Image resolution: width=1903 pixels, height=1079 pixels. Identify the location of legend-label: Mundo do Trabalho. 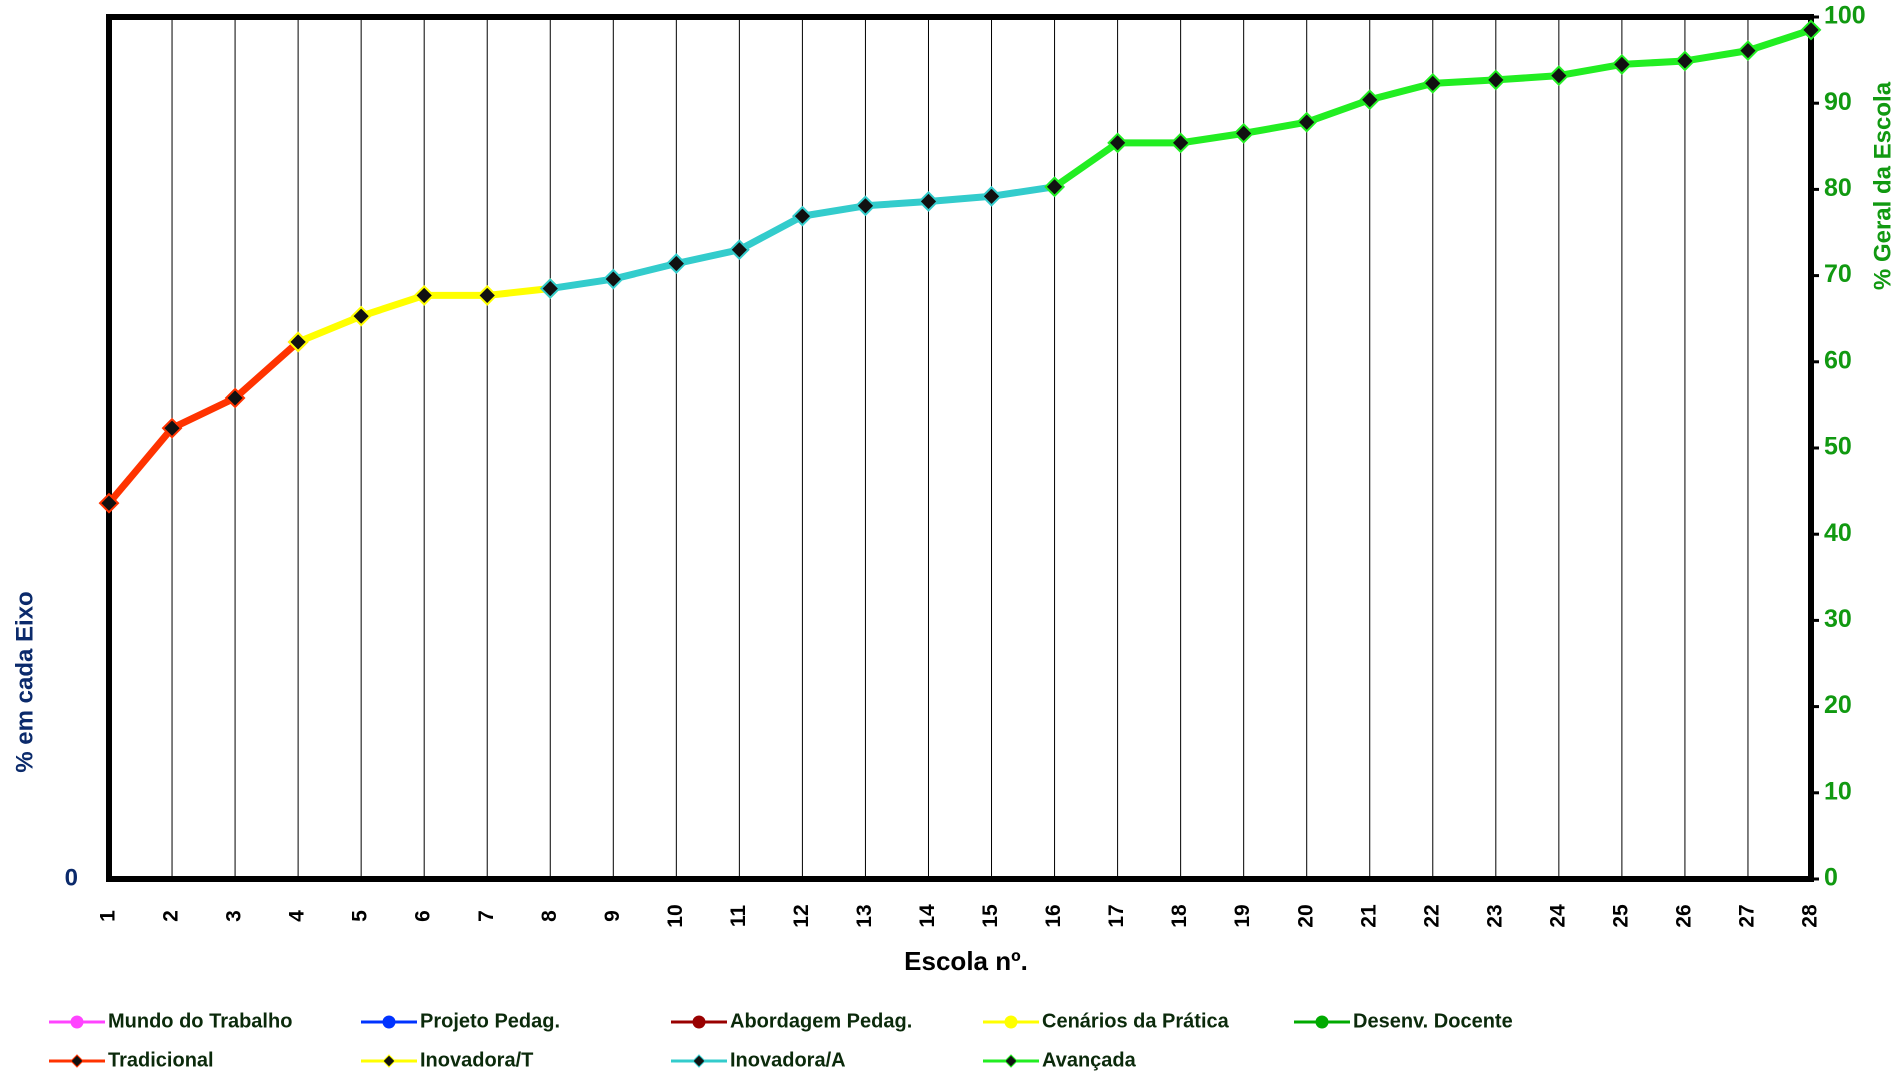
(200, 1021).